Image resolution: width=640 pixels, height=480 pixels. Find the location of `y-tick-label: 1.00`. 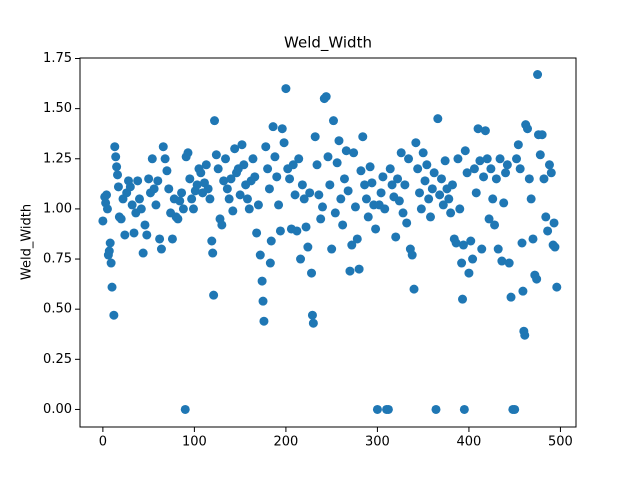

y-tick-label: 1.00 is located at coordinates (57, 208).